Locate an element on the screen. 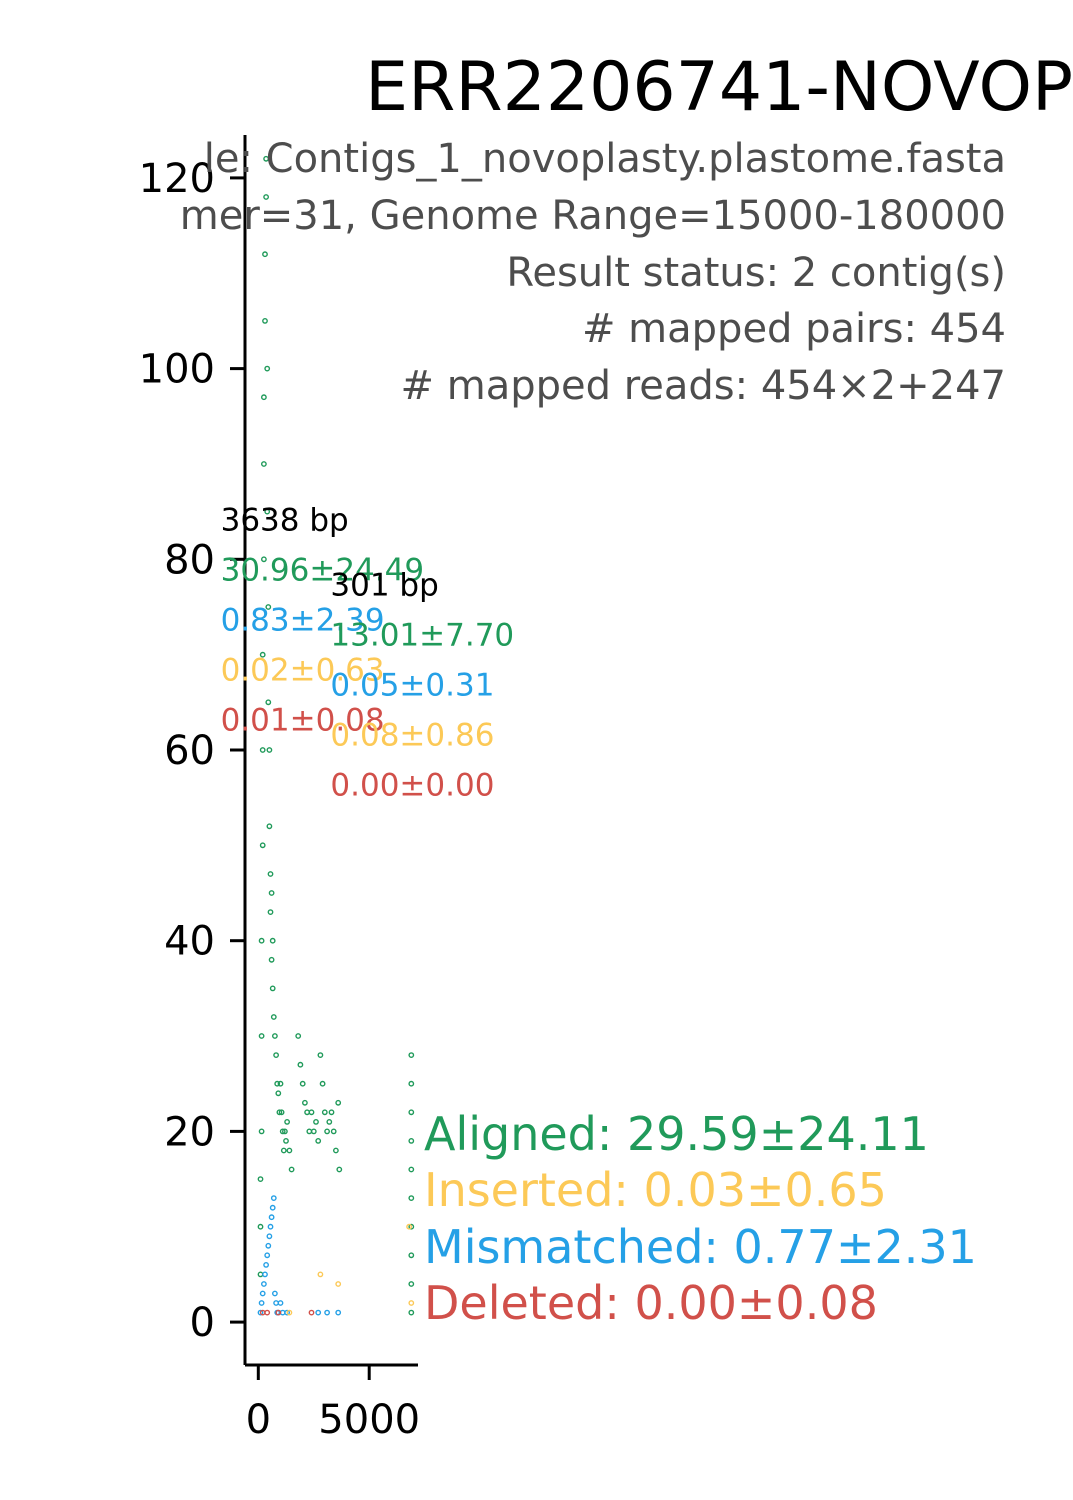  y-tick-label: 0 is located at coordinates (202, 1323).